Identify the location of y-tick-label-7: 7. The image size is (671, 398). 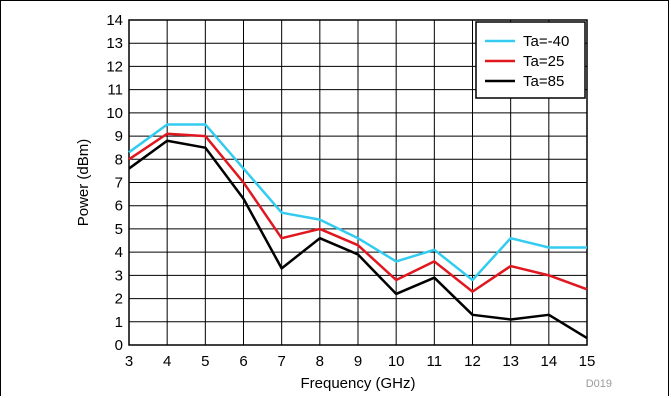
(119, 183).